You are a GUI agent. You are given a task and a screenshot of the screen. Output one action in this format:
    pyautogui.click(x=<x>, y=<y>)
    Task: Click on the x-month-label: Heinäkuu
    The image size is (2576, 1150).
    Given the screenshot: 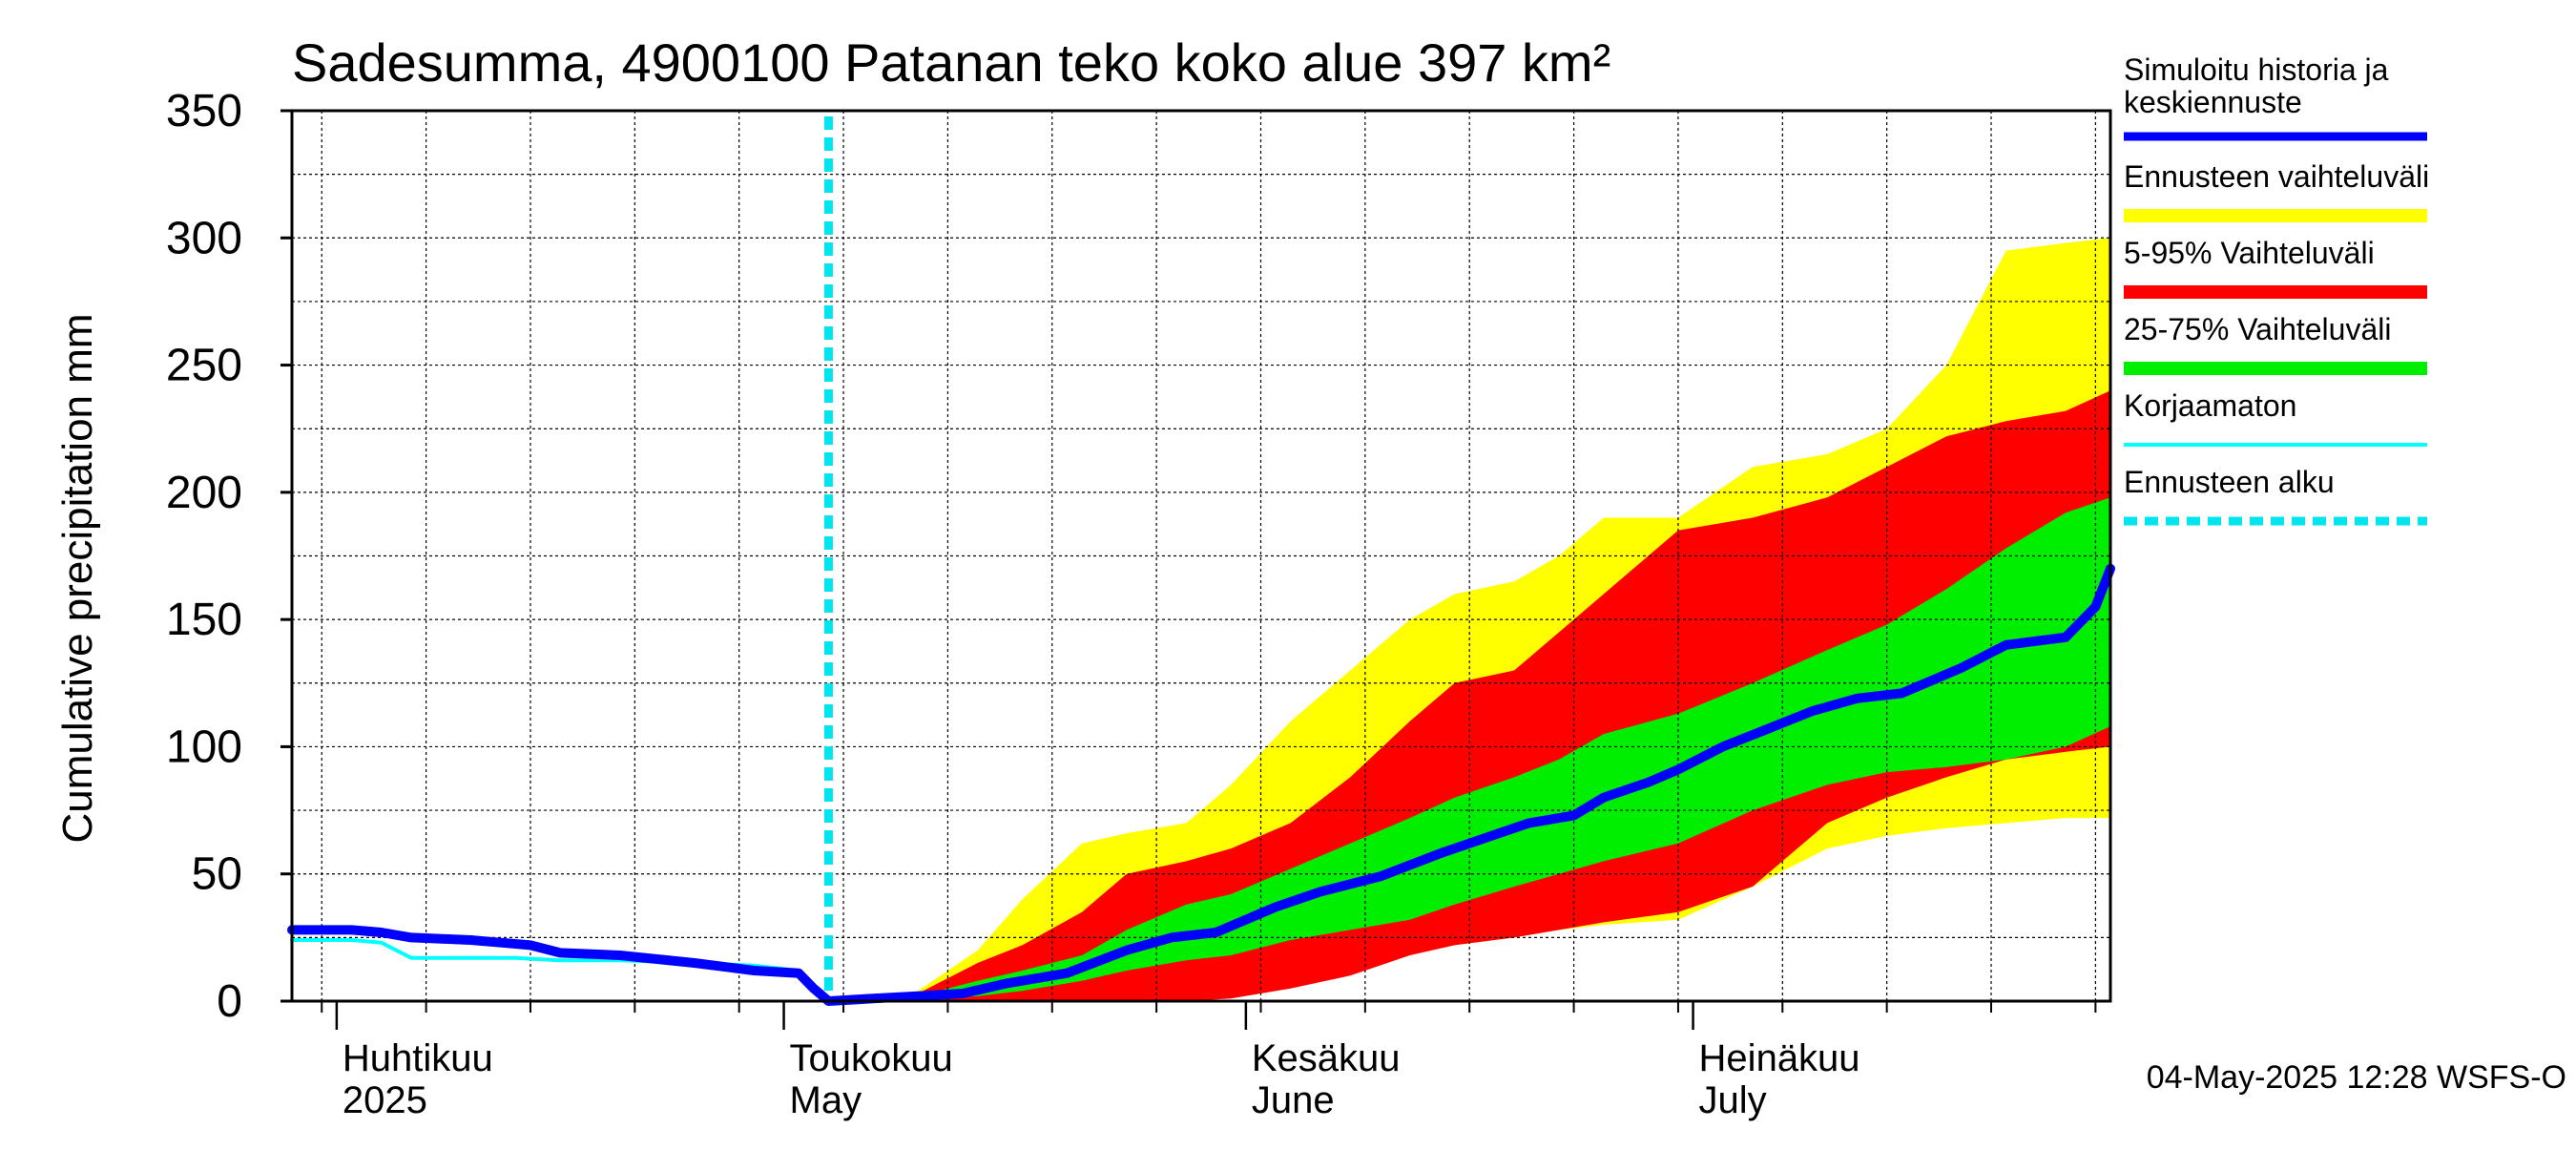 What is the action you would take?
    pyautogui.click(x=1779, y=1058)
    